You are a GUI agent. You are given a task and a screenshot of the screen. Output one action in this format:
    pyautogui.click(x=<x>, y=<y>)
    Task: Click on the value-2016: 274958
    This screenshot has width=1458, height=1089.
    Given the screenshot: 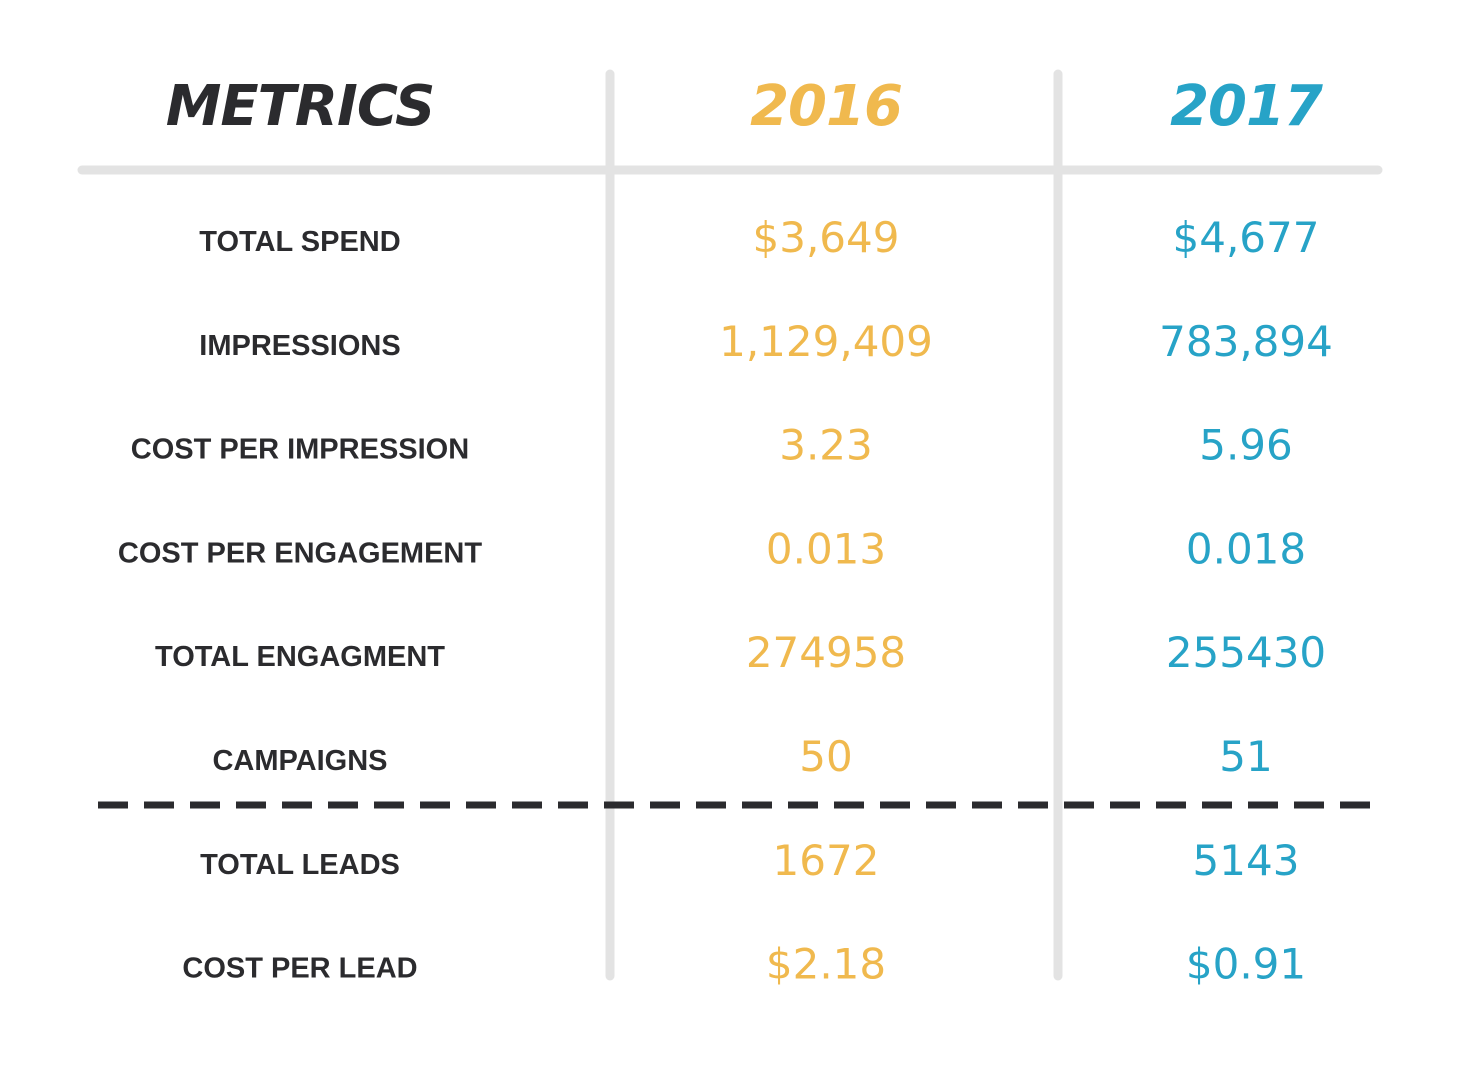 What is the action you would take?
    pyautogui.click(x=826, y=652)
    